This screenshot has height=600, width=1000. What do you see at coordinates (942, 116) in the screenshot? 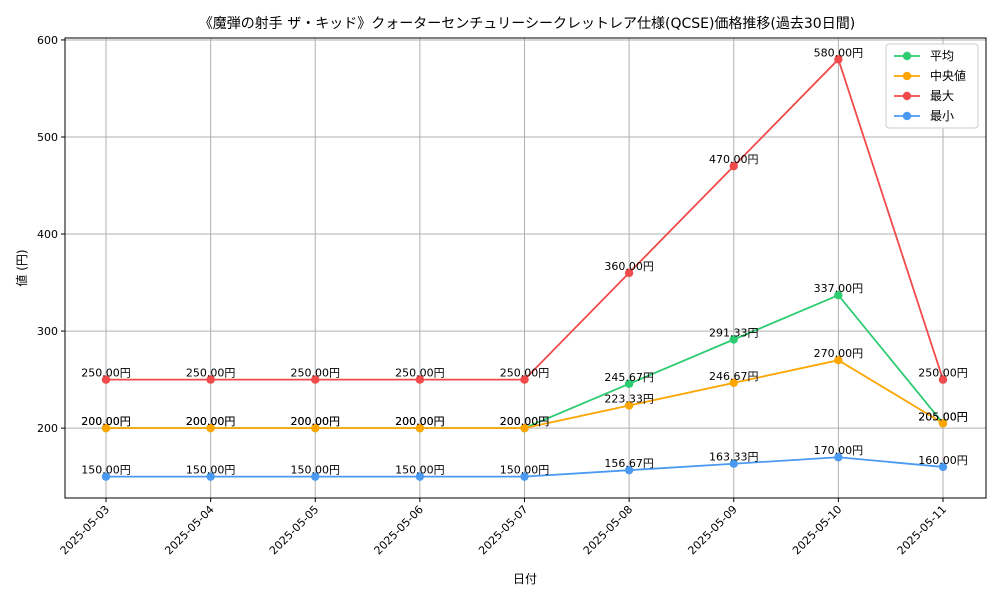
I see `legend-label: 最小` at bounding box center [942, 116].